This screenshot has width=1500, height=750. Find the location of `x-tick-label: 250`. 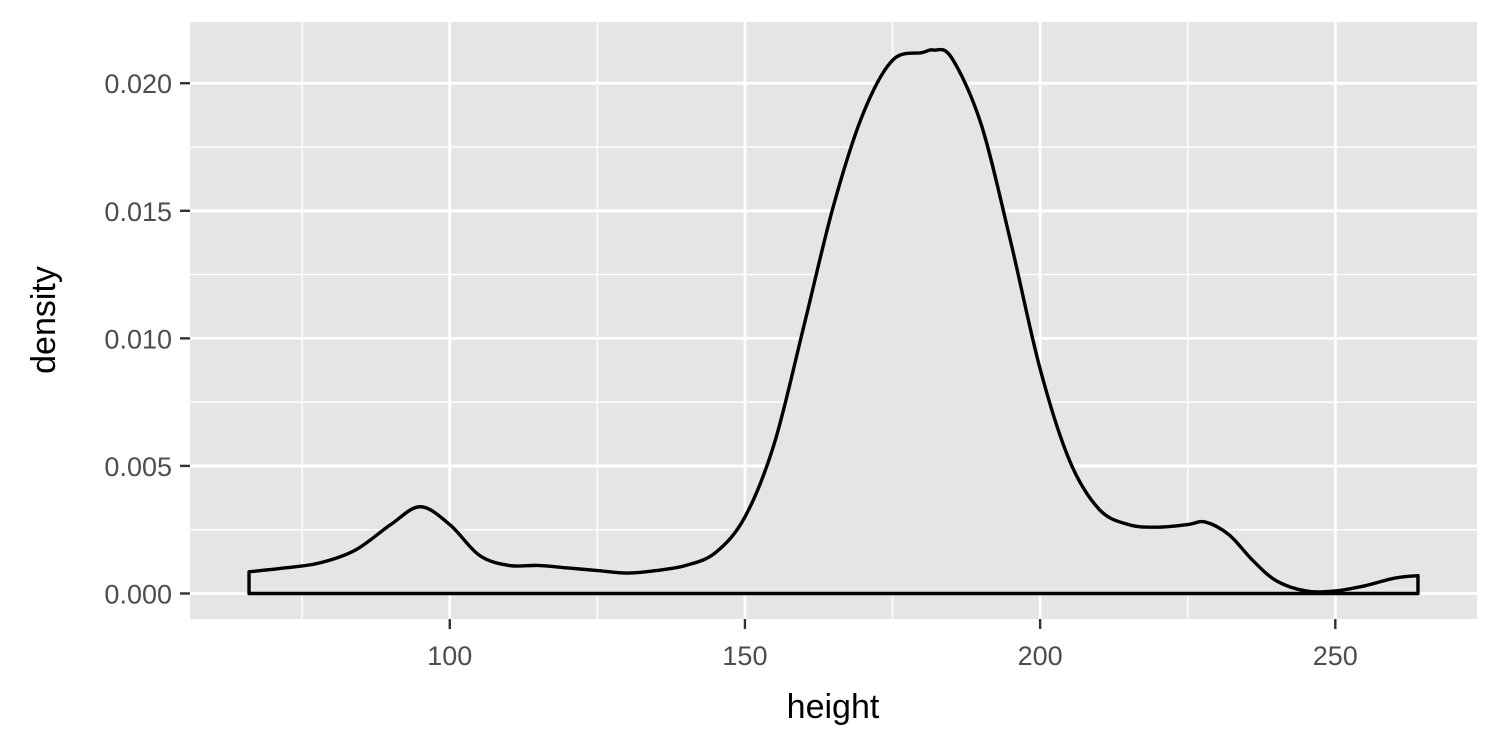

x-tick-label: 250 is located at coordinates (1335, 656).